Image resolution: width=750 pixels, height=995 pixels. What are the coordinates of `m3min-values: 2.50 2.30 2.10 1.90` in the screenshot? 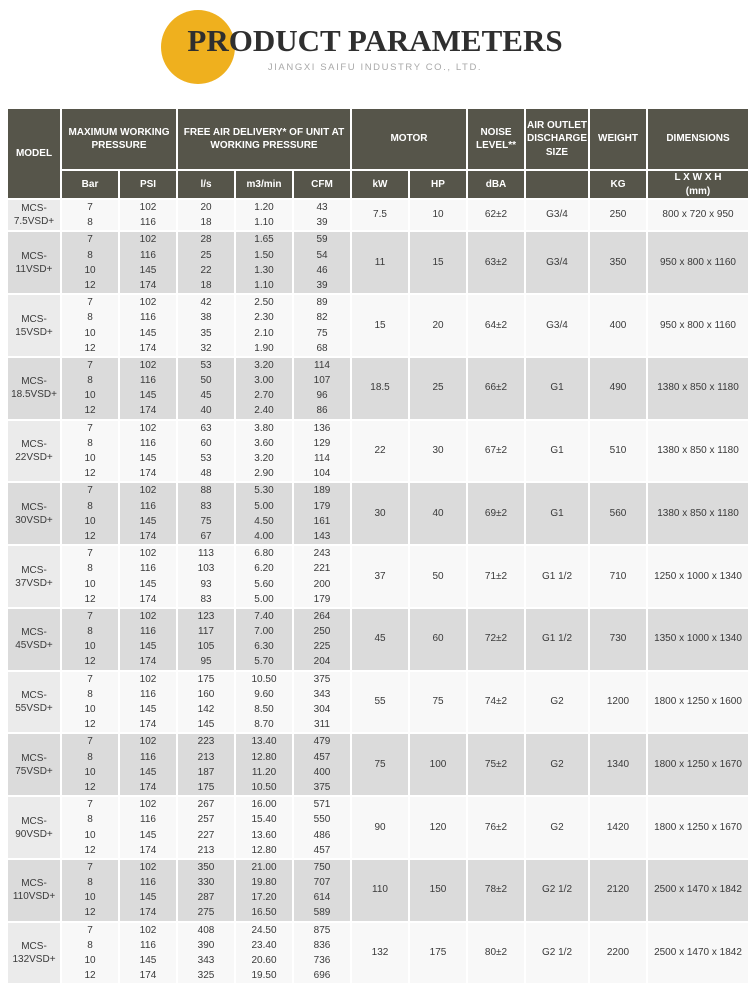 It's located at (264, 325).